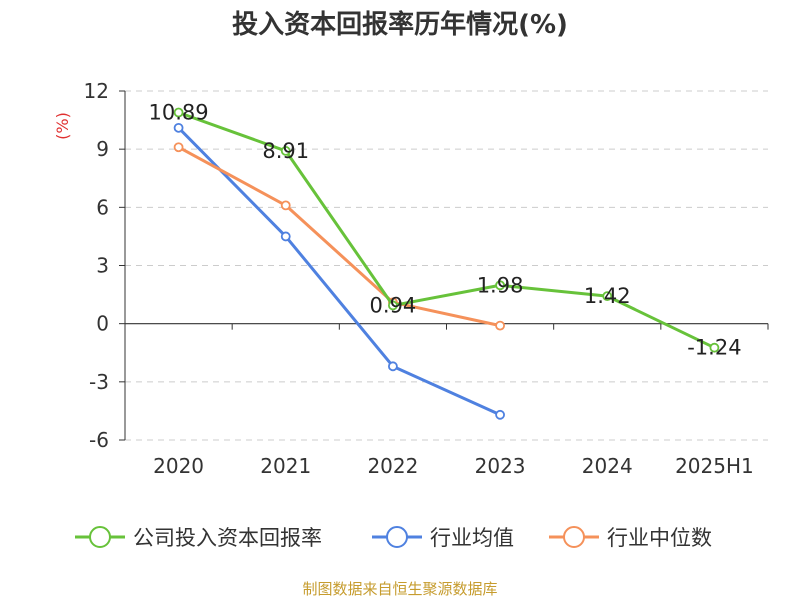 The width and height of the screenshot is (800, 600). Describe the element at coordinates (659, 538) in the screenshot. I see `legend-label: 行业中位数` at that location.